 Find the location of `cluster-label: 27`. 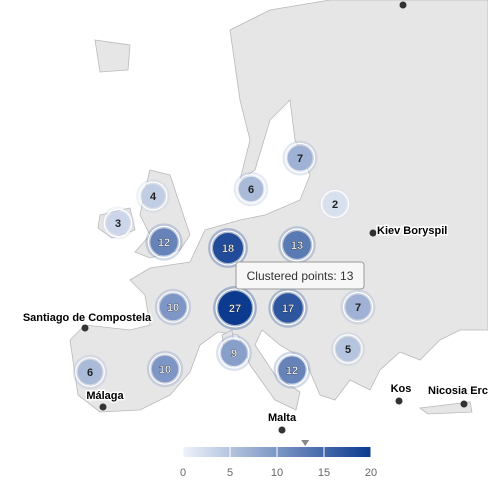

cluster-label: 27 is located at coordinates (235, 309).